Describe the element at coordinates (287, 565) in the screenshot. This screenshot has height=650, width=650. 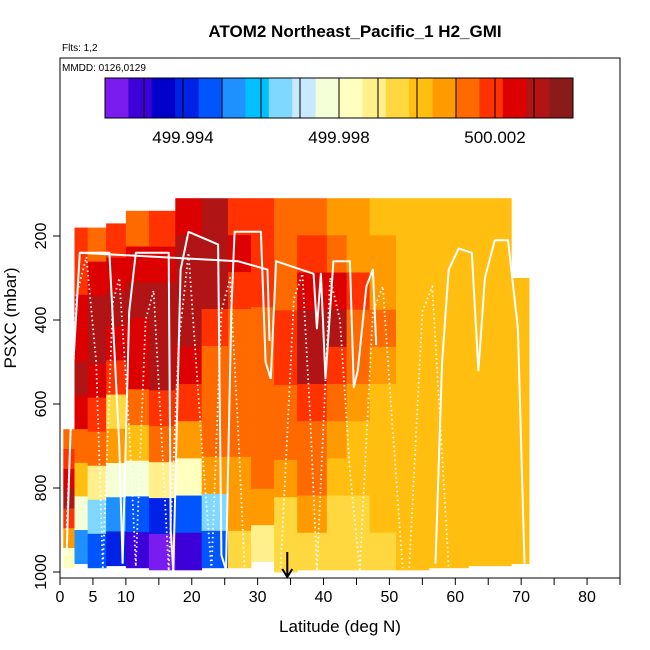
I see `latitude-arrow-marker` at that location.